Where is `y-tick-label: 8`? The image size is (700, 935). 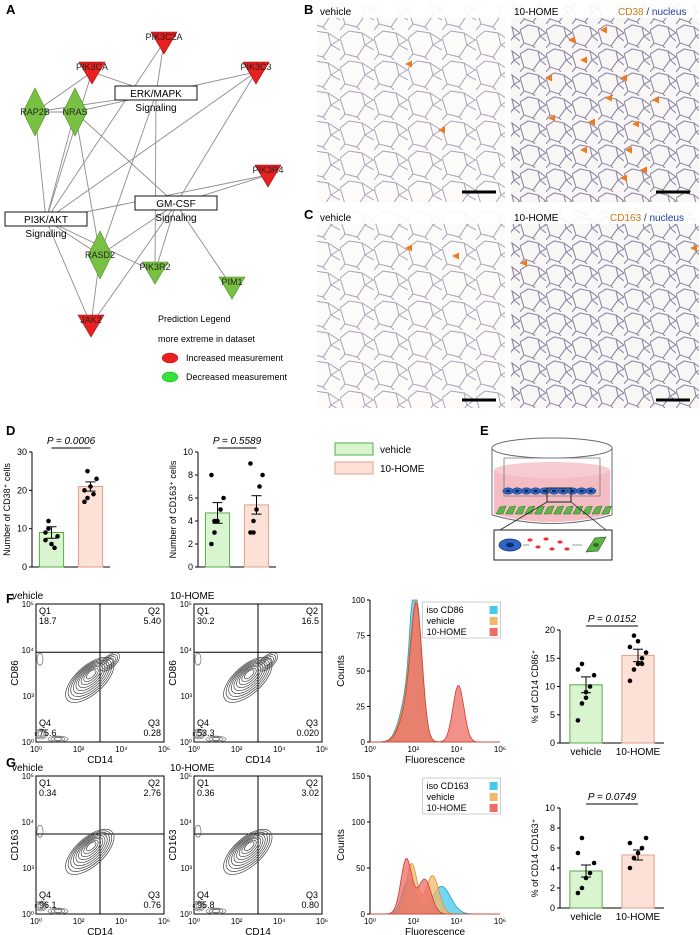
y-tick-label: 8 is located at coordinates (552, 828).